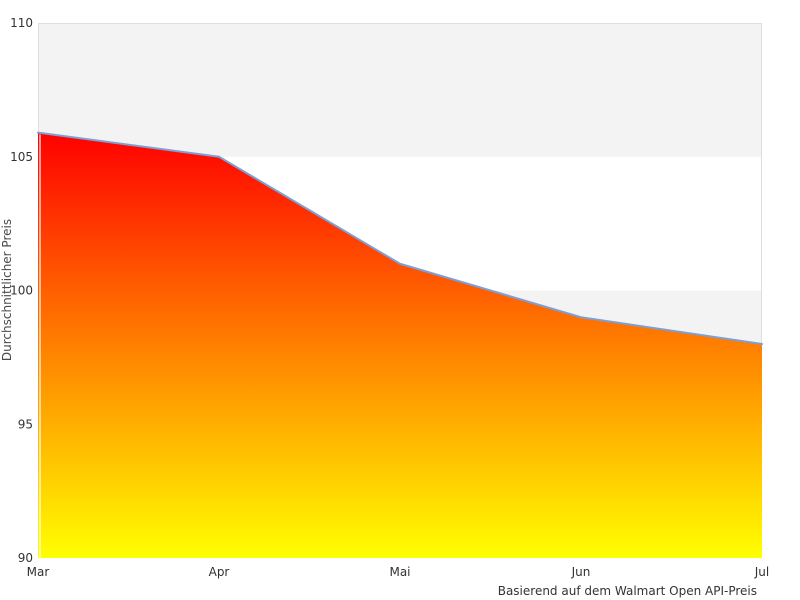  Describe the element at coordinates (25, 558) in the screenshot. I see `y-tick-label: 90` at that location.